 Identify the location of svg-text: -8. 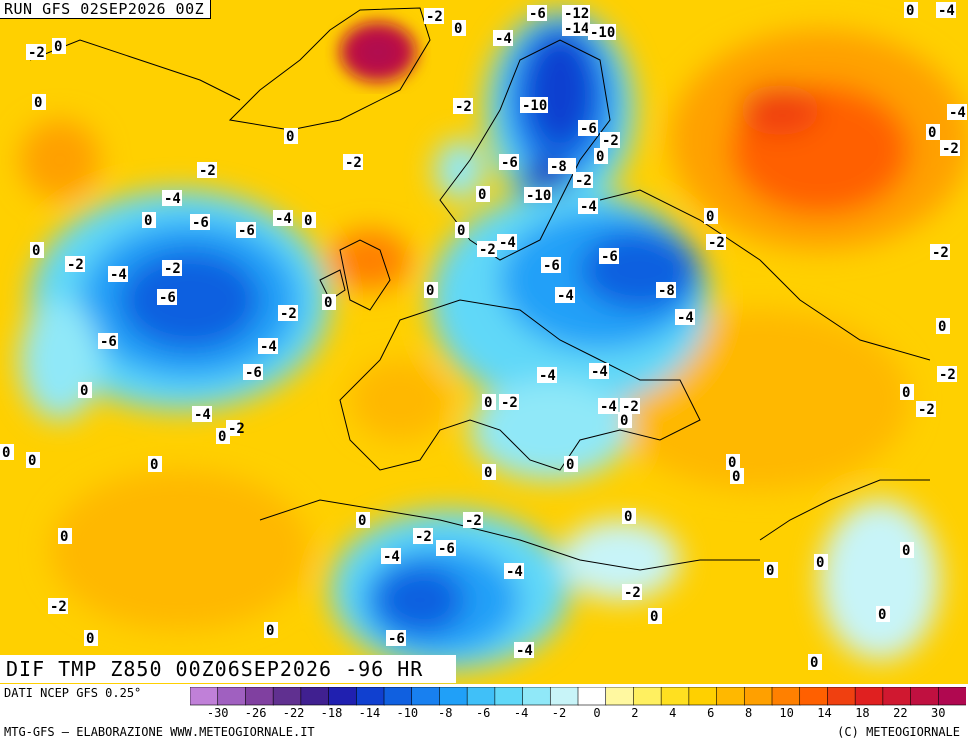
(666, 291).